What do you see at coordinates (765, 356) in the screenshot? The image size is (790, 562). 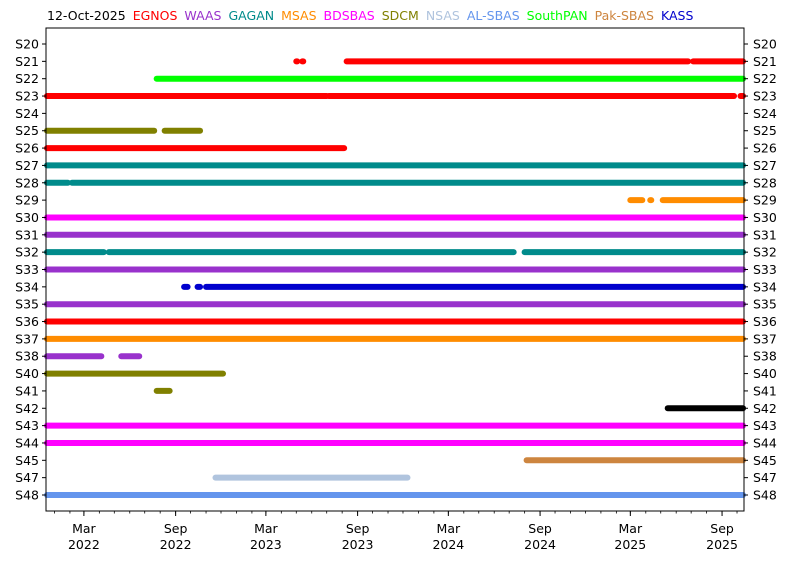 I see `y-tick-label-right: S38` at bounding box center [765, 356].